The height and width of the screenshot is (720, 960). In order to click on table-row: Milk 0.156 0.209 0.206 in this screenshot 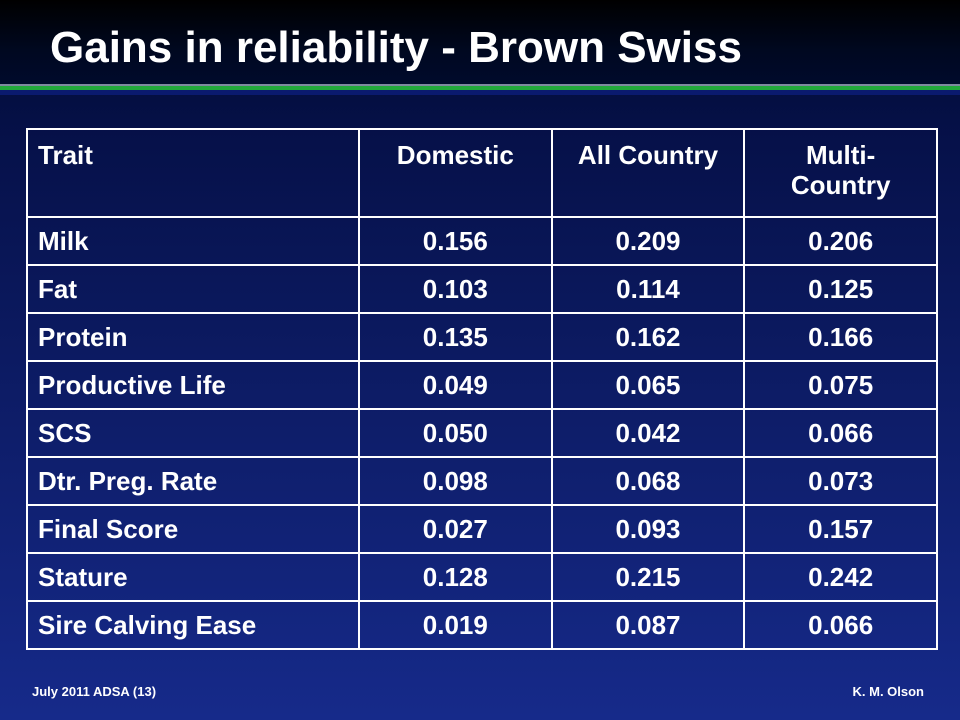, I will do `click(482, 241)`.